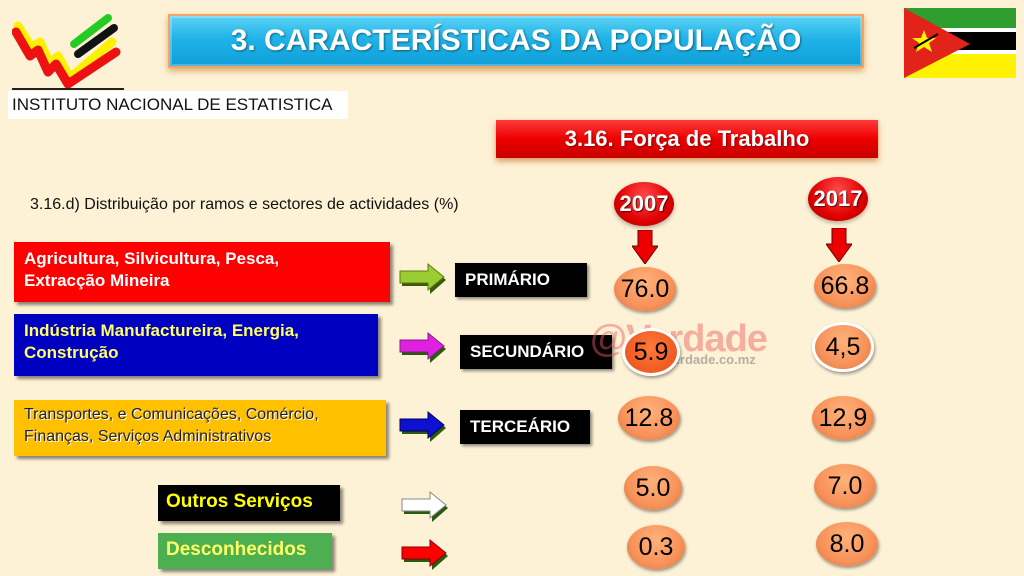 The image size is (1024, 576). Describe the element at coordinates (97, 280) in the screenshot. I see `category-label: Extracção Mineira` at that location.